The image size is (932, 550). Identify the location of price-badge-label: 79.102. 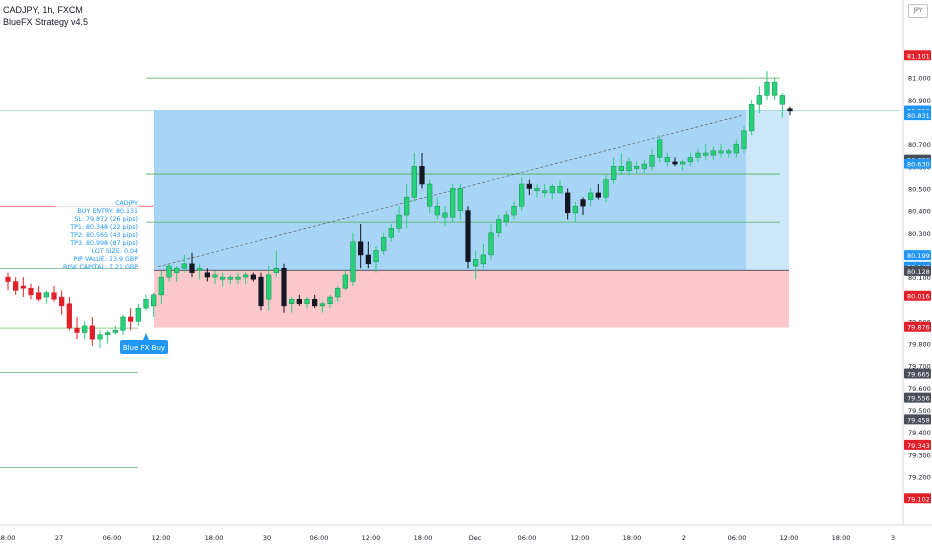
(918, 499).